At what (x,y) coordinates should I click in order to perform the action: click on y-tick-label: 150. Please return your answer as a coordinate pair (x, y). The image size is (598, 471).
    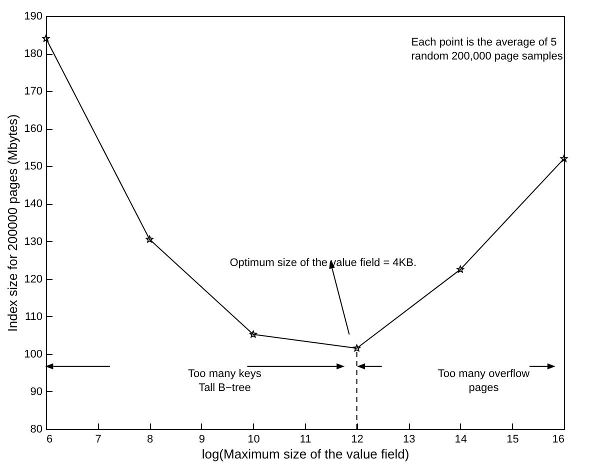
    Looking at the image, I should click on (33, 166).